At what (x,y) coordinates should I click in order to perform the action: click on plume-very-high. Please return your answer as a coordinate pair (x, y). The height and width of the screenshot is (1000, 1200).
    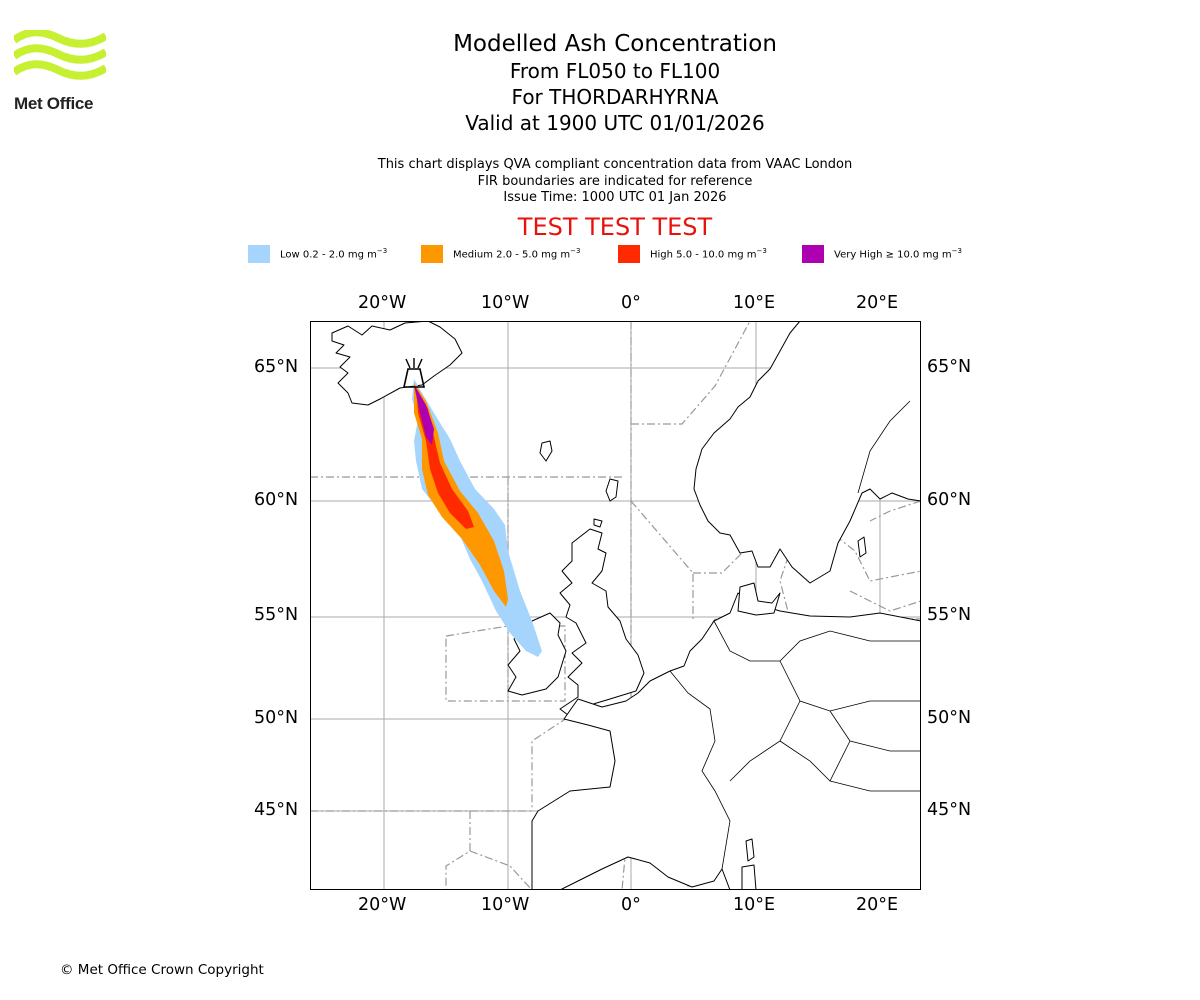
    Looking at the image, I should click on (424, 415).